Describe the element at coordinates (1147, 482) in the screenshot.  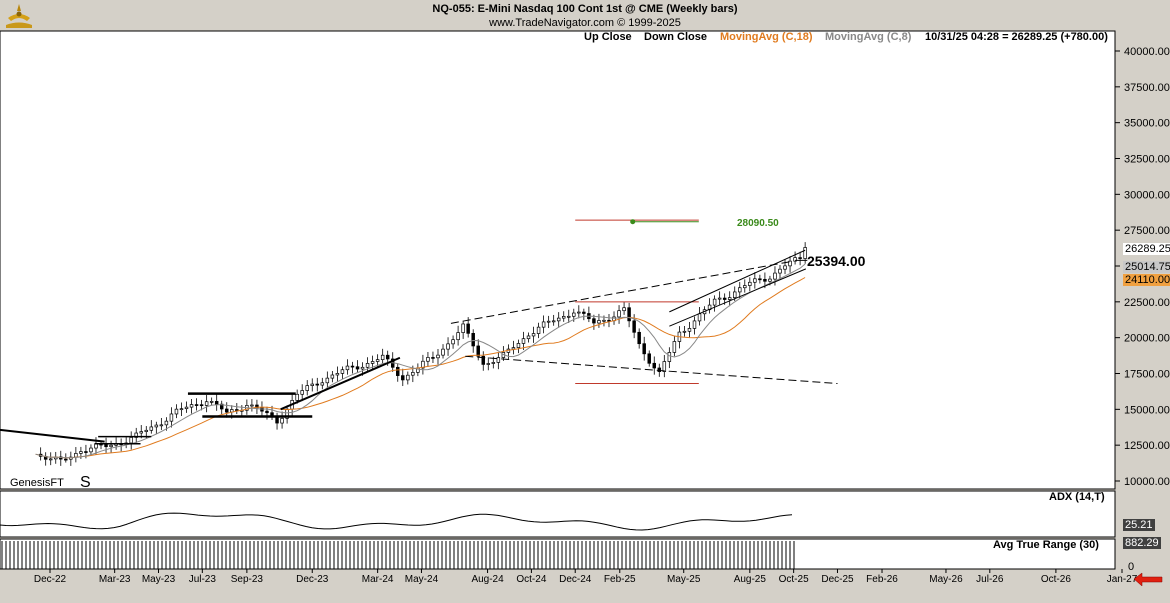
I see `y-tick-label: 10000.00` at that location.